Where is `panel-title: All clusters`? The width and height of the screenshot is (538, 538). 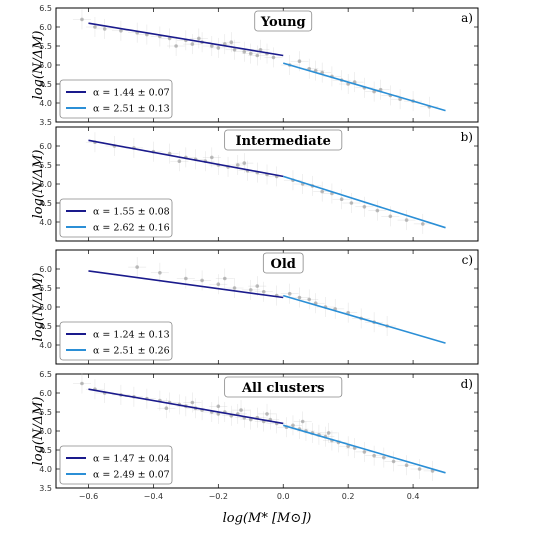
panel-title: All clusters is located at coordinates (283, 388).